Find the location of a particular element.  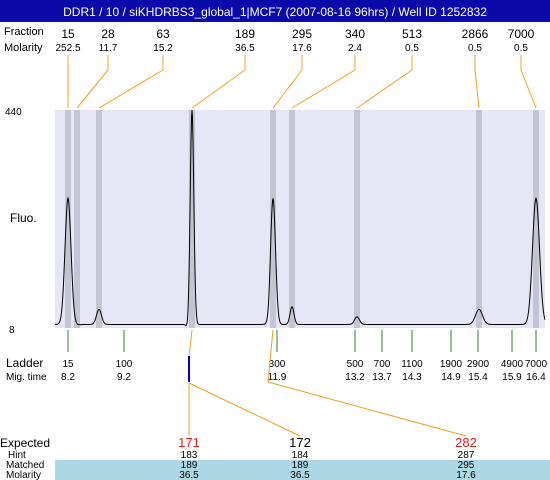

expected-value: 171 is located at coordinates (189, 442).